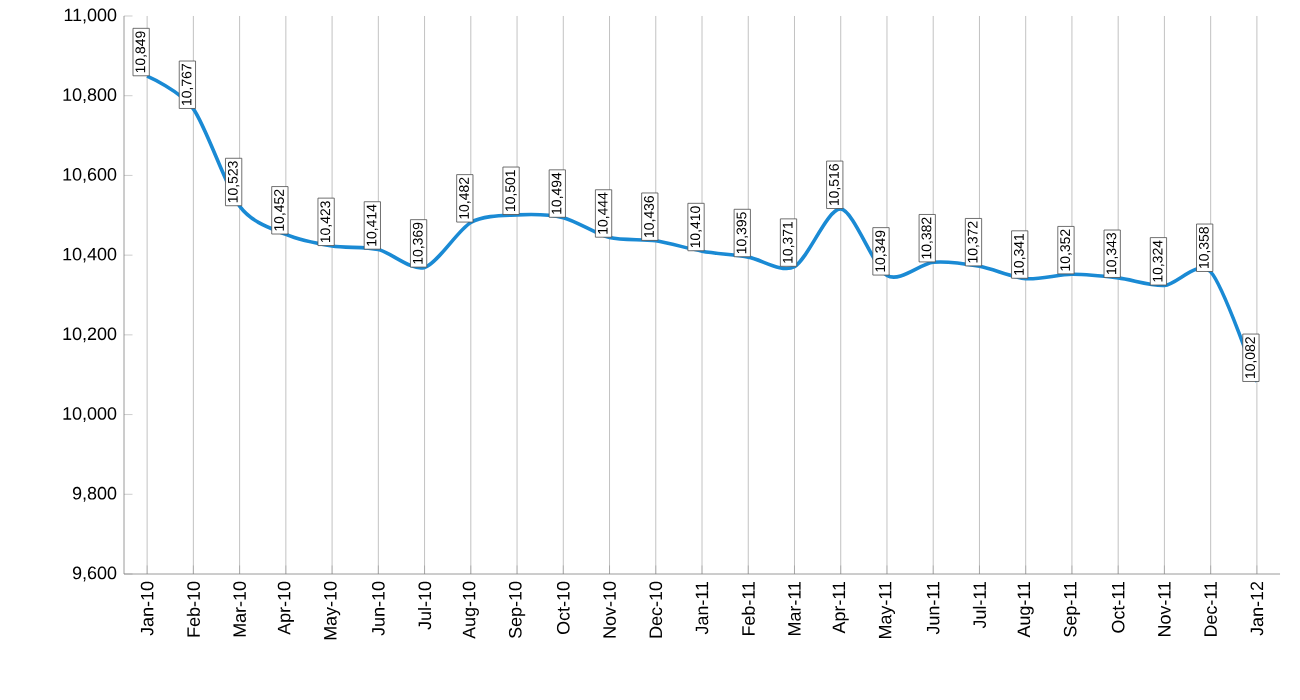  I want to click on x-tick-label: Apr-10, so click(285, 608).